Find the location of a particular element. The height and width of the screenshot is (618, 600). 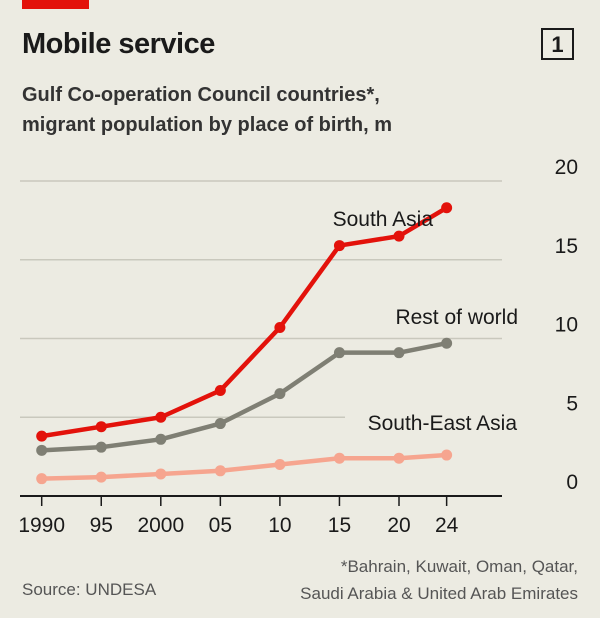

x-tick-label: 10 is located at coordinates (279, 525).